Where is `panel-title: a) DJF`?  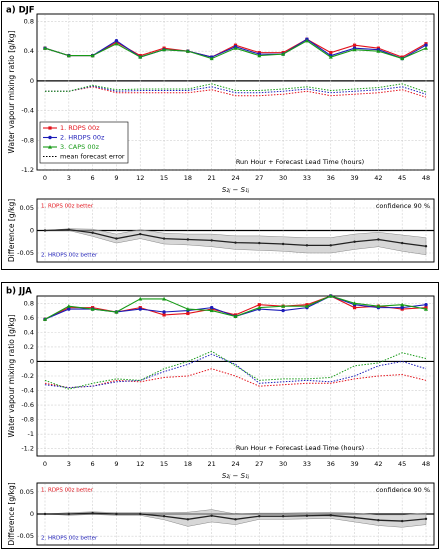
panel-title: a) DJF is located at coordinates (20, 11).